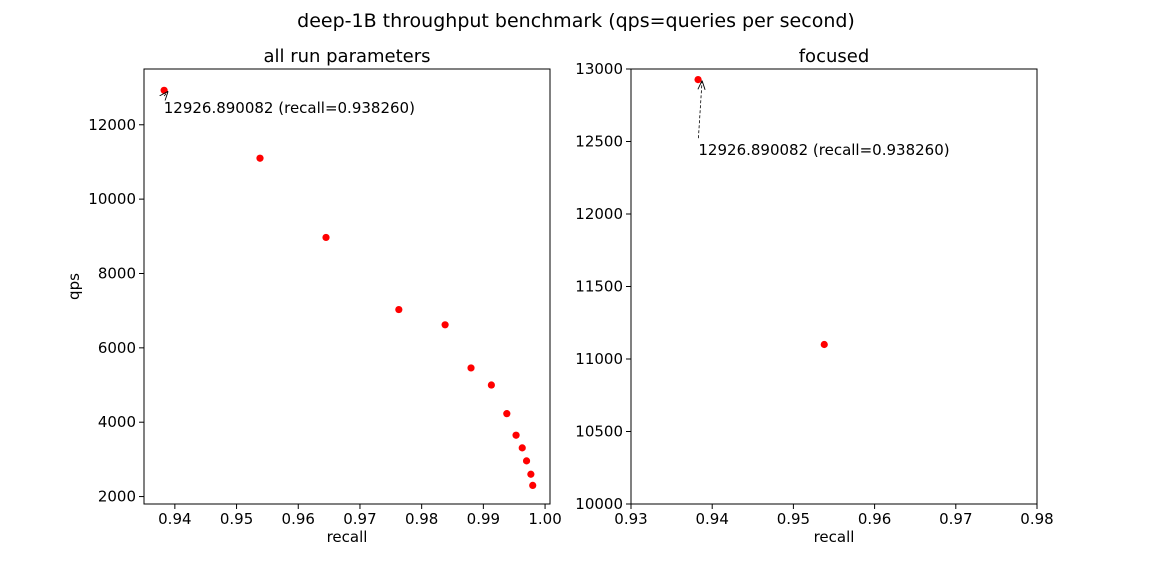 The image size is (1152, 576). What do you see at coordinates (117, 497) in the screenshot?
I see `y-tick-label: 2000` at bounding box center [117, 497].